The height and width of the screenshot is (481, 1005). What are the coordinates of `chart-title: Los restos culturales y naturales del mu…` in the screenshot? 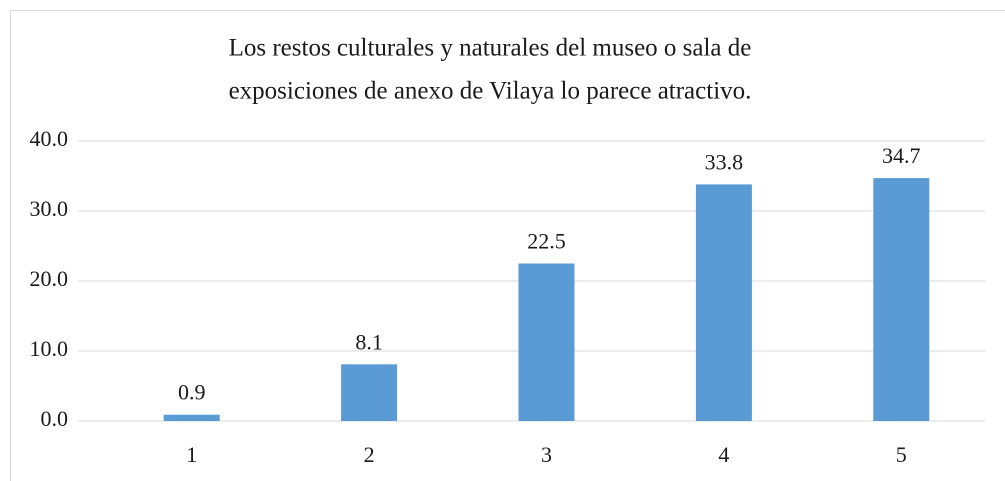 It's located at (490, 48).